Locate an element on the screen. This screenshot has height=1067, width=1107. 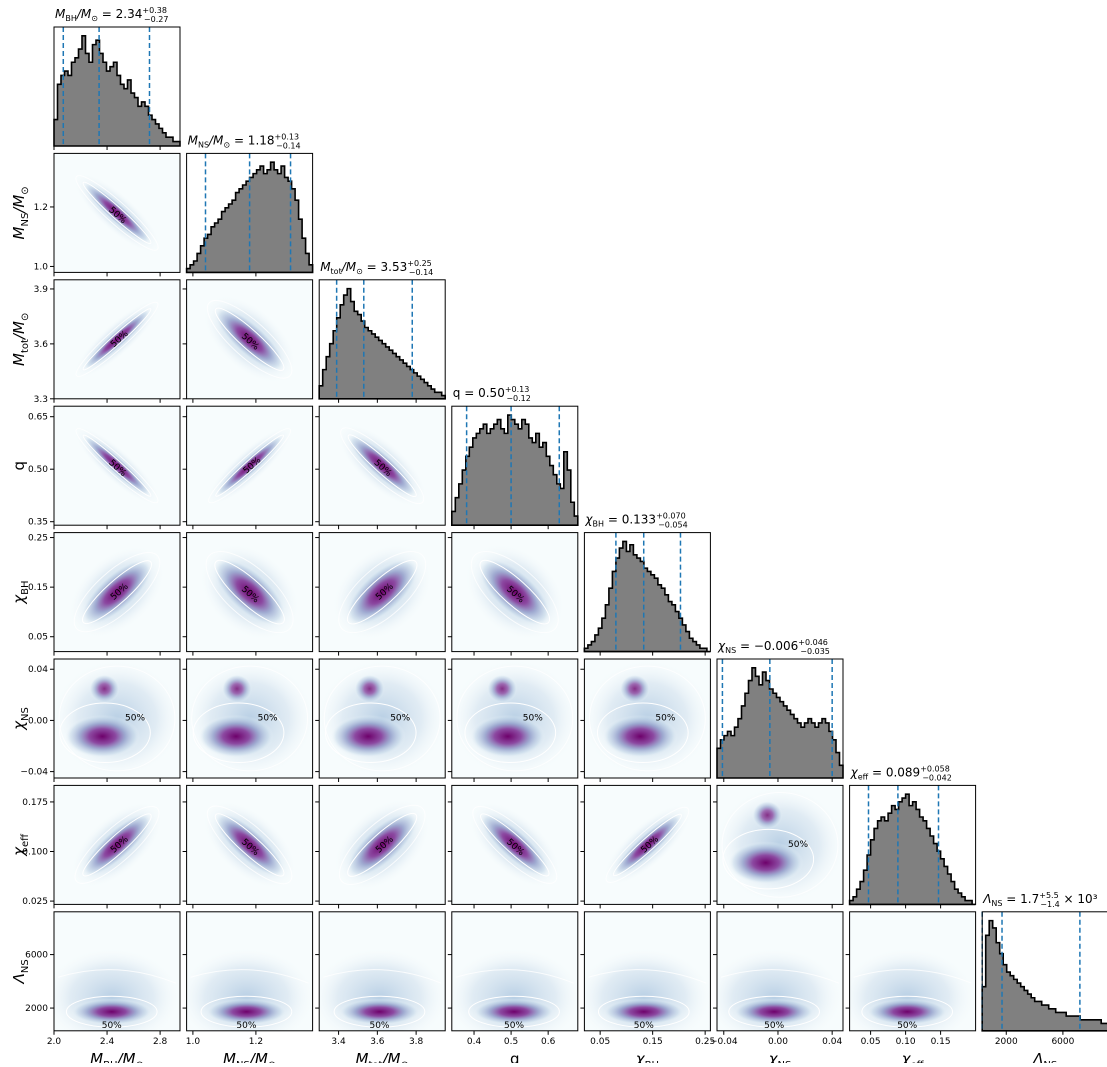
x-axis-label-chins: χNS is located at coordinates (780, 1056).